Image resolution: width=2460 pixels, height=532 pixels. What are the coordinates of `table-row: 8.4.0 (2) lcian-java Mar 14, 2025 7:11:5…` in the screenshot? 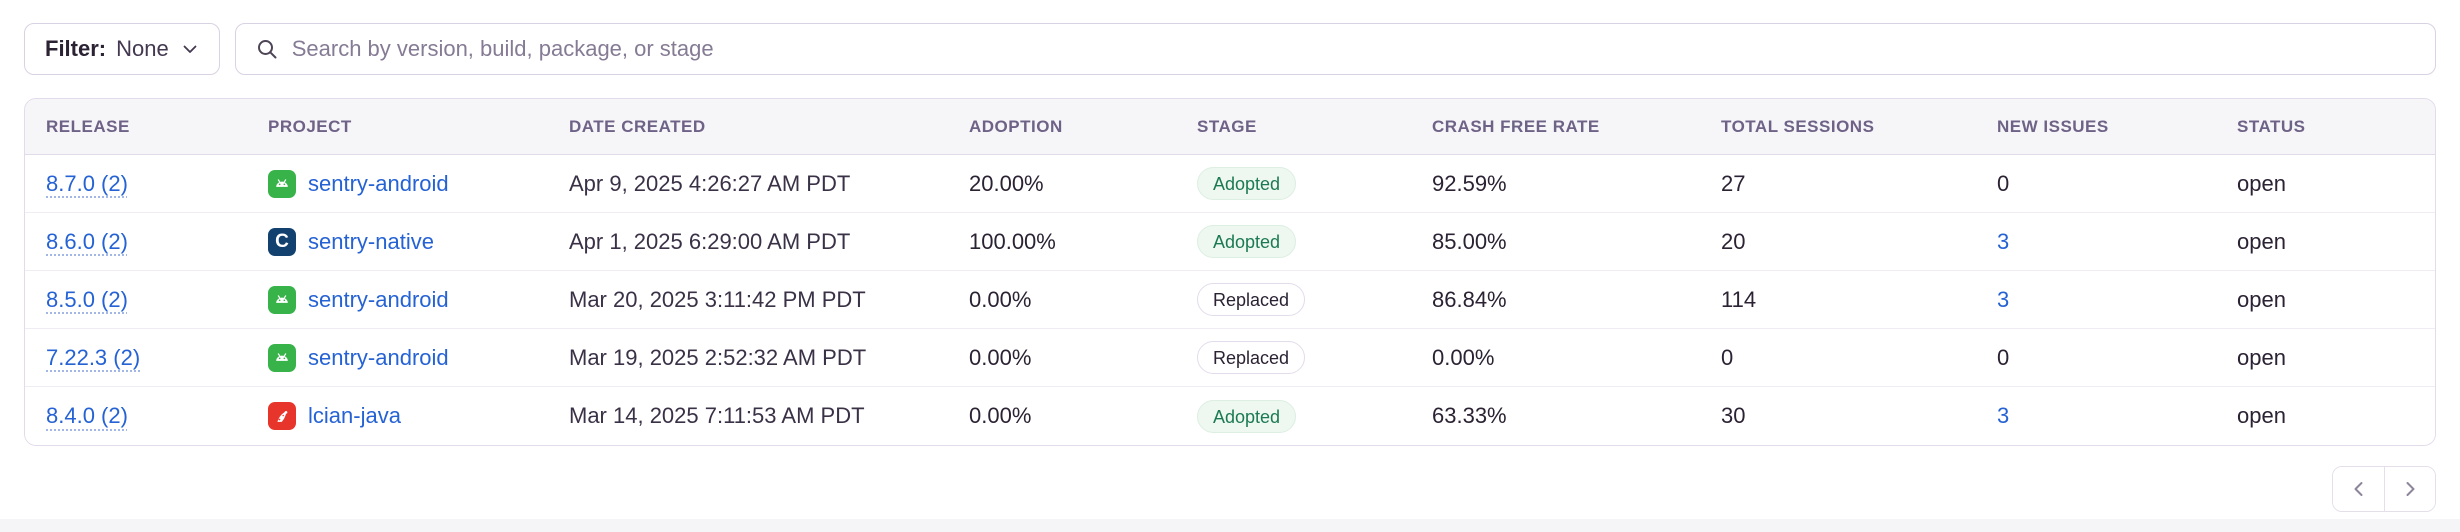 It's located at (1230, 416).